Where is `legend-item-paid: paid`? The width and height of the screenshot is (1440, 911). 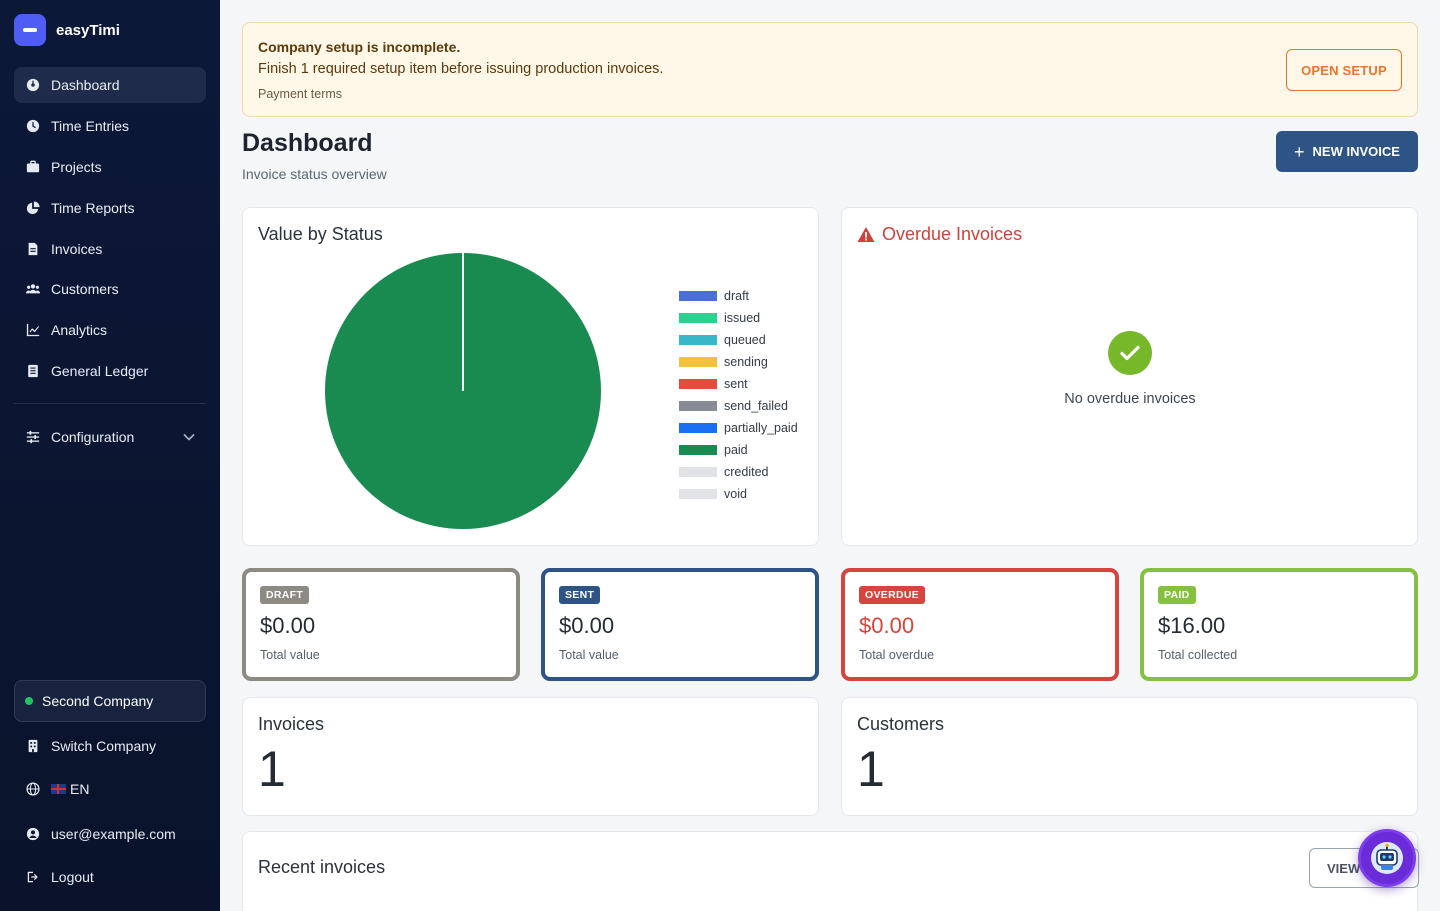
legend-item-paid: paid is located at coordinates (738, 450).